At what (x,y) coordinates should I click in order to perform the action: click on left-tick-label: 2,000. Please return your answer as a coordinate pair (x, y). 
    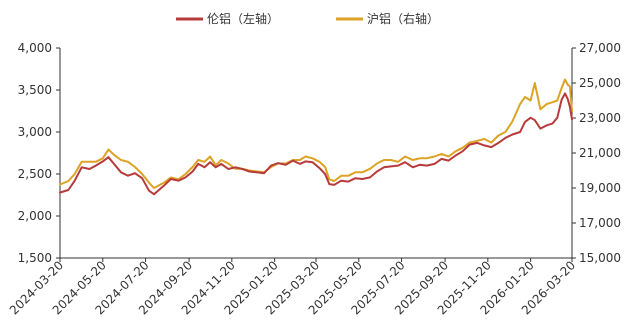
    Looking at the image, I should click on (35, 216).